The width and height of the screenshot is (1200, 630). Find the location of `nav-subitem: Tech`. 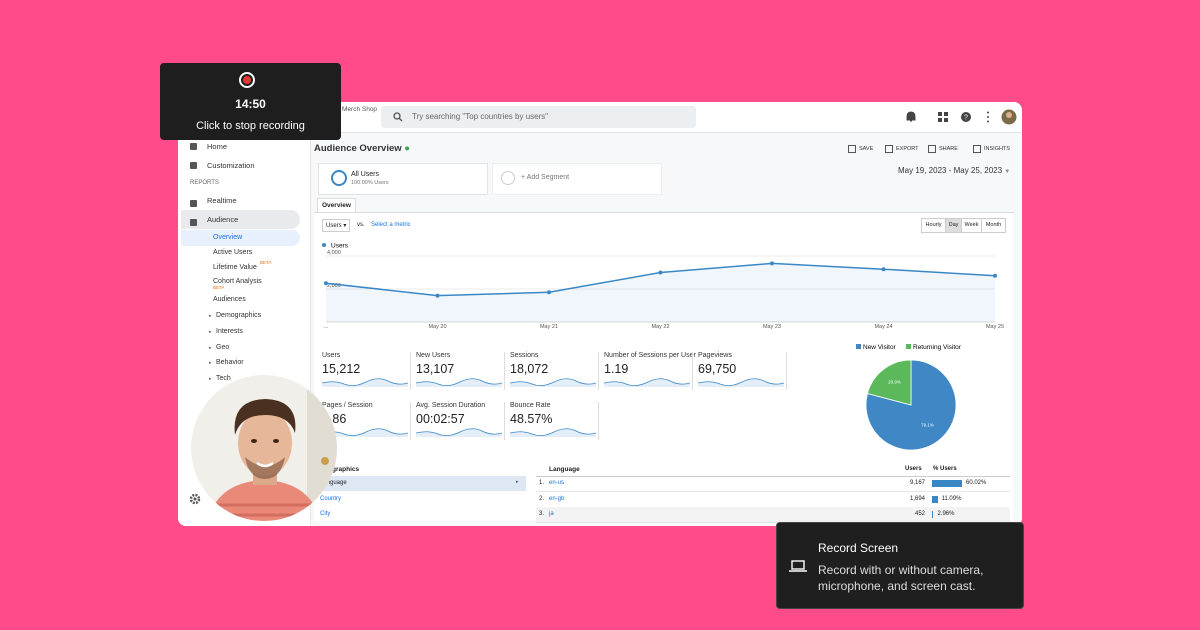

nav-subitem: Tech is located at coordinates (223, 378).